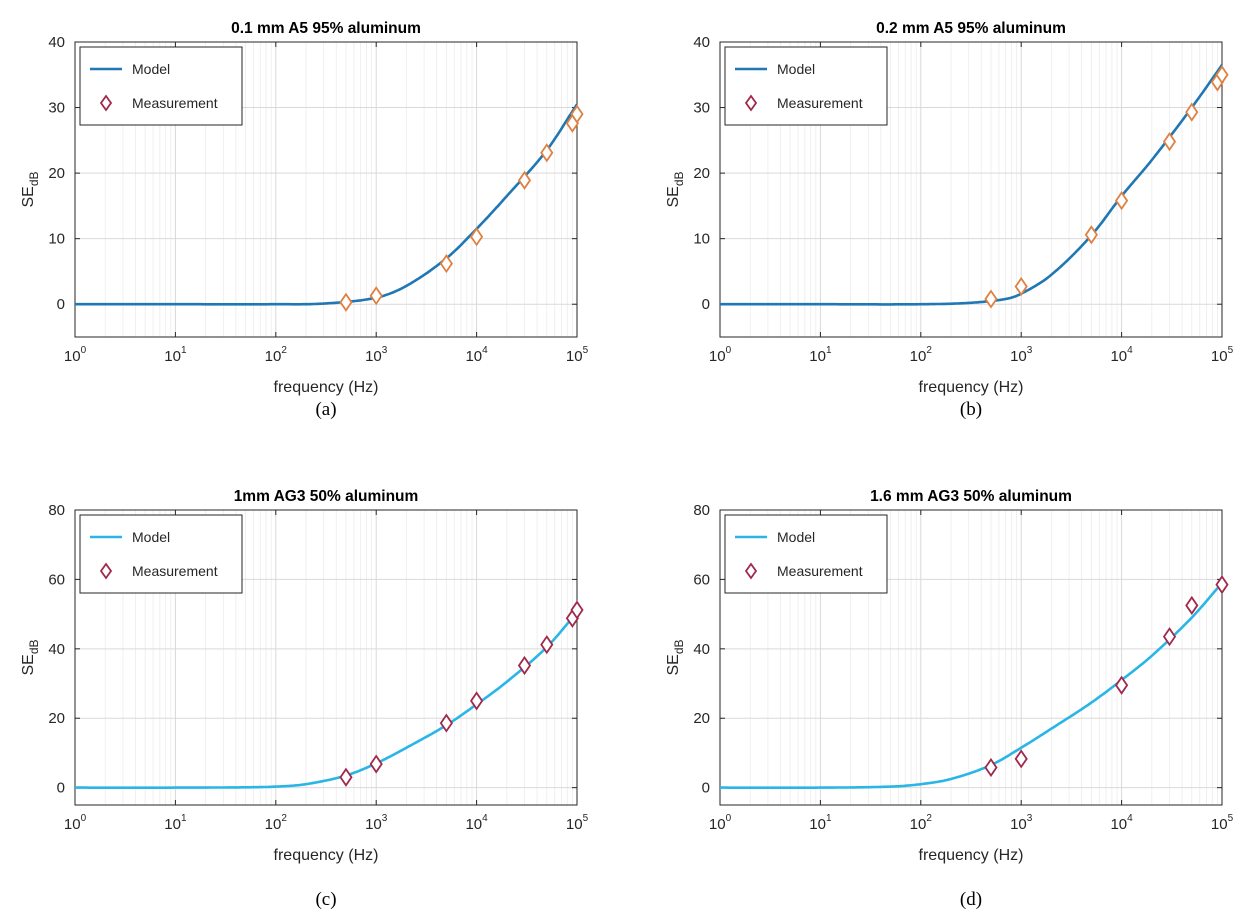 The height and width of the screenshot is (924, 1245). What do you see at coordinates (325, 899) in the screenshot?
I see `panel-caption: (c)` at bounding box center [325, 899].